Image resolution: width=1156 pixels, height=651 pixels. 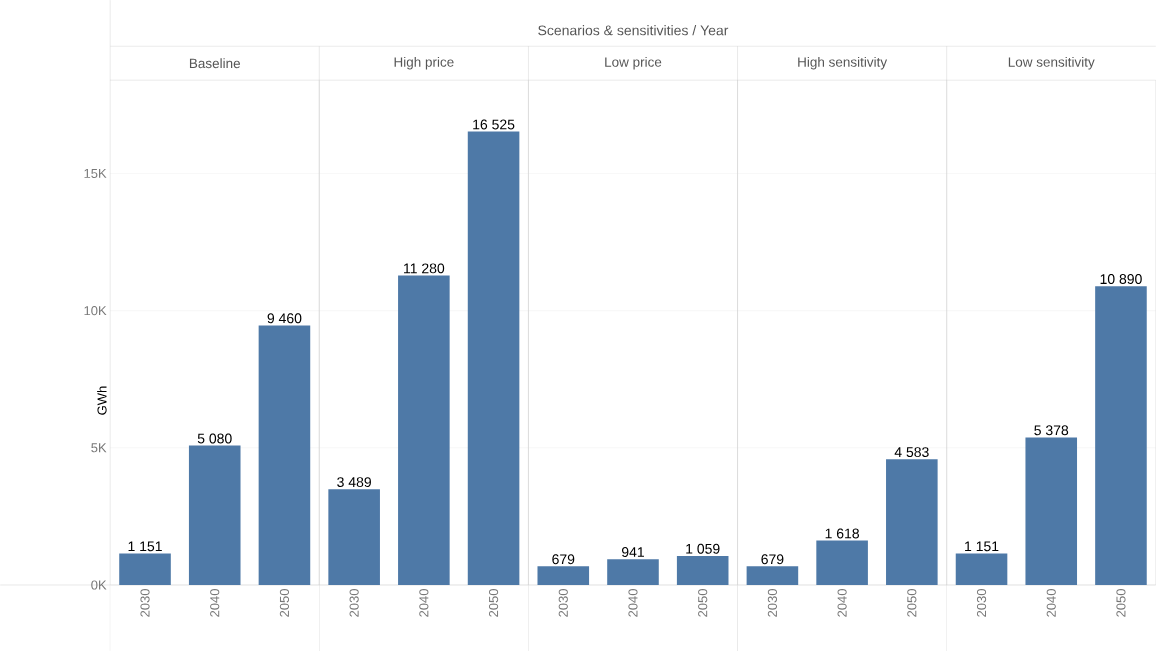 I want to click on data-label: 10 890, so click(x=1121, y=279).